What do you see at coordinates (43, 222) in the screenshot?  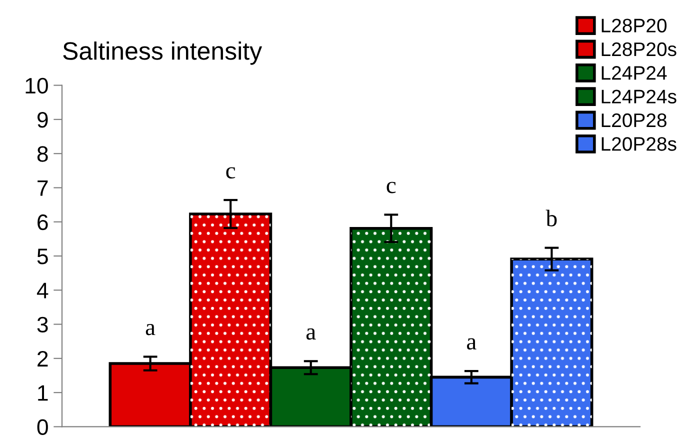 I see `y-tick-label: 6` at bounding box center [43, 222].